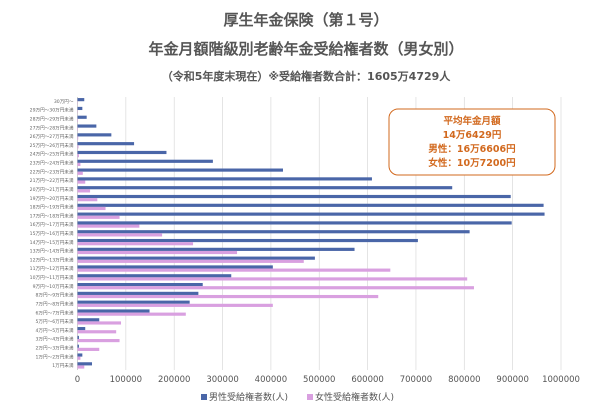 Image resolution: width=612 pixels, height=414 pixels. I want to click on y-category-label: 5万円～6万円未満, so click(54, 321).